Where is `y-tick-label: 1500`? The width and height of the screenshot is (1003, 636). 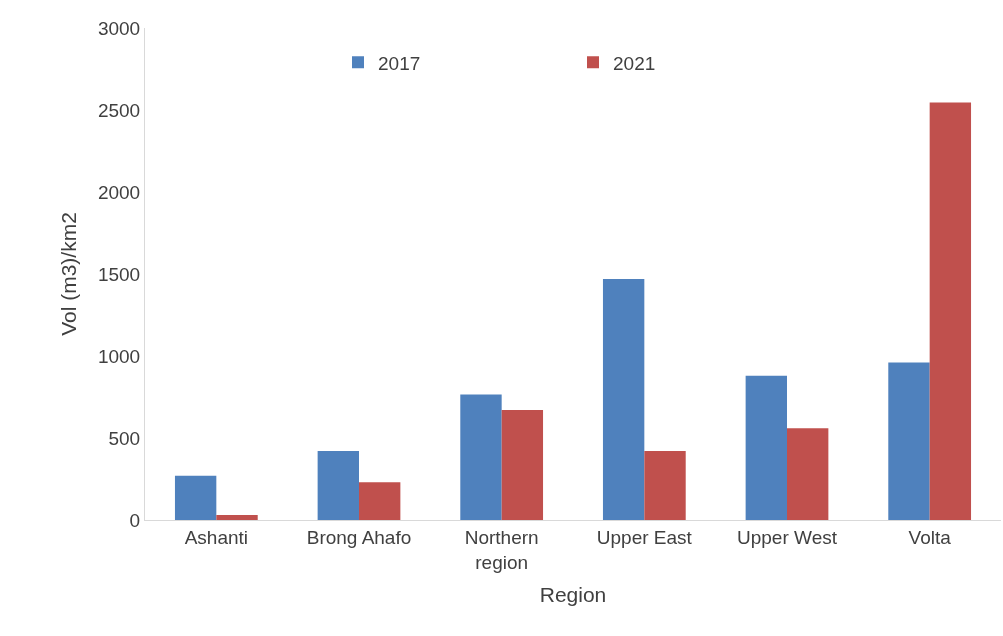 y-tick-label: 1500 is located at coordinates (119, 274).